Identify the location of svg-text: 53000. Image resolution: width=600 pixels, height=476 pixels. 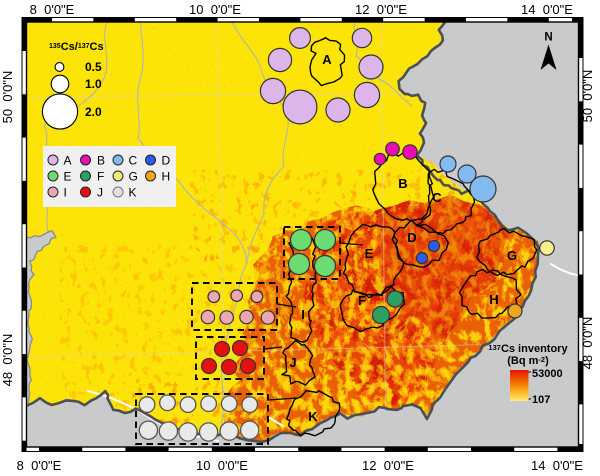
(547, 374).